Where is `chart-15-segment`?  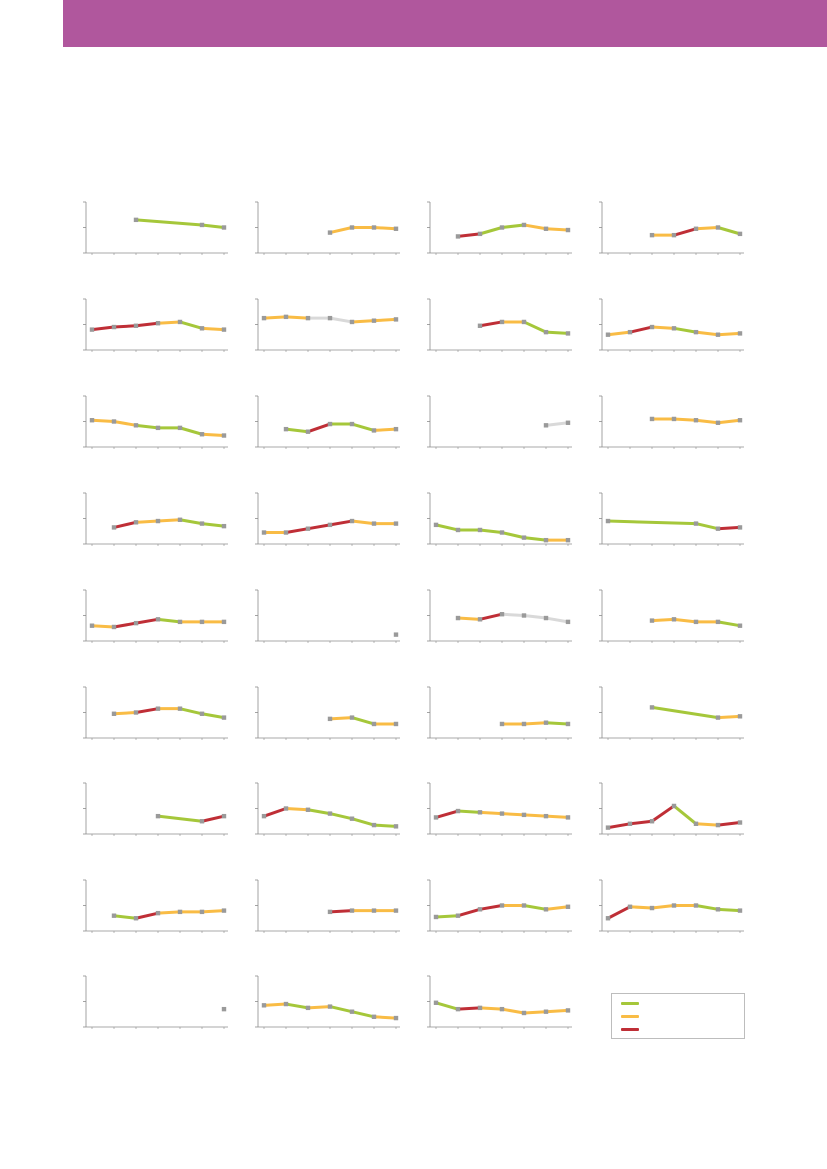
chart-15-segment is located at coordinates (491, 531).